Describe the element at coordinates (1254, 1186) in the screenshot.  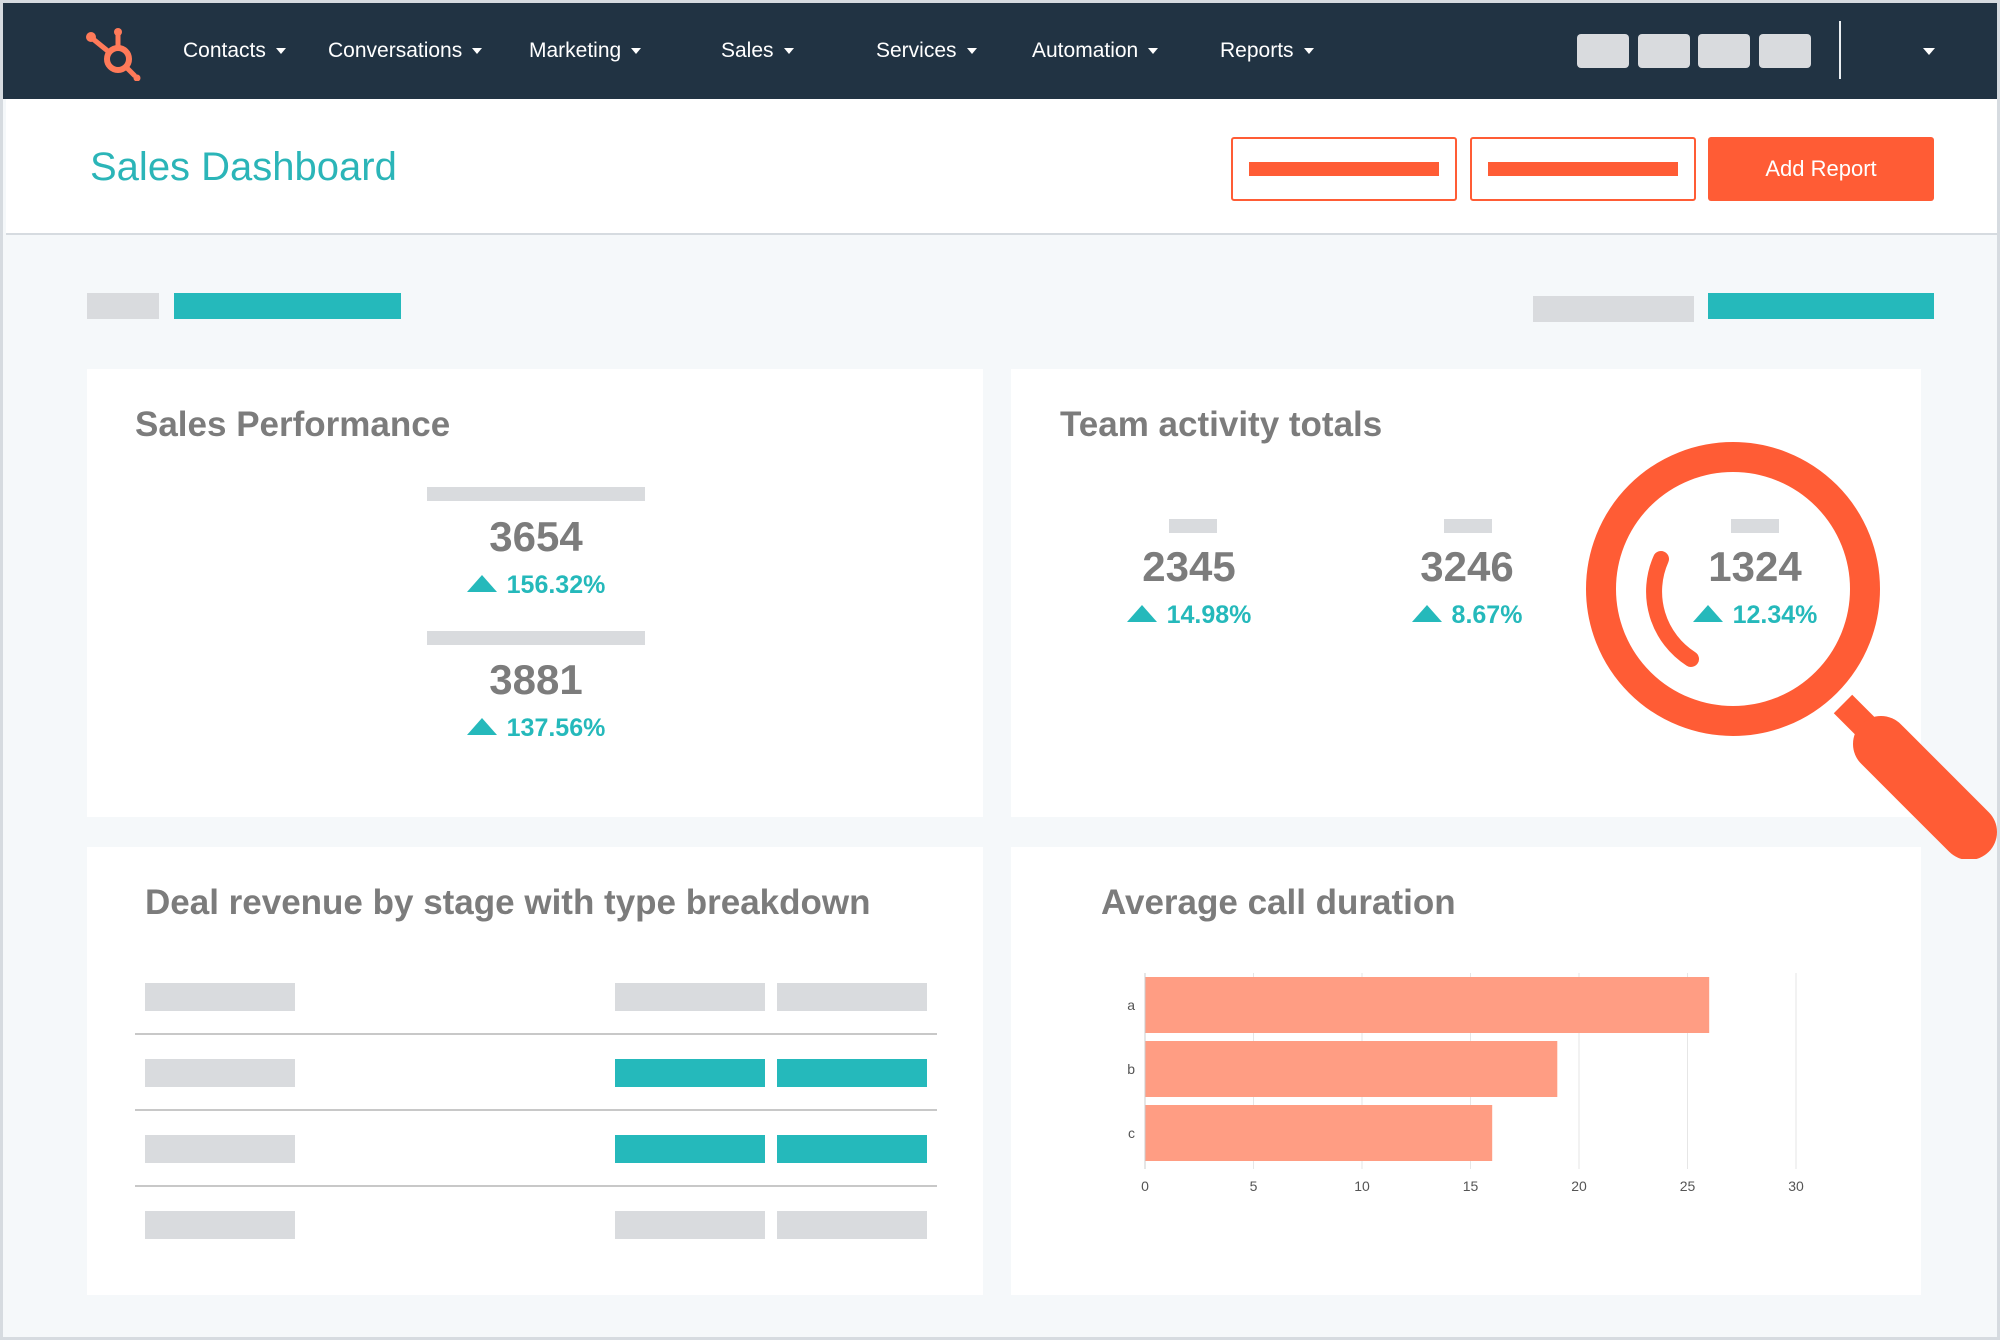
I see `x-tick-label: 5` at that location.